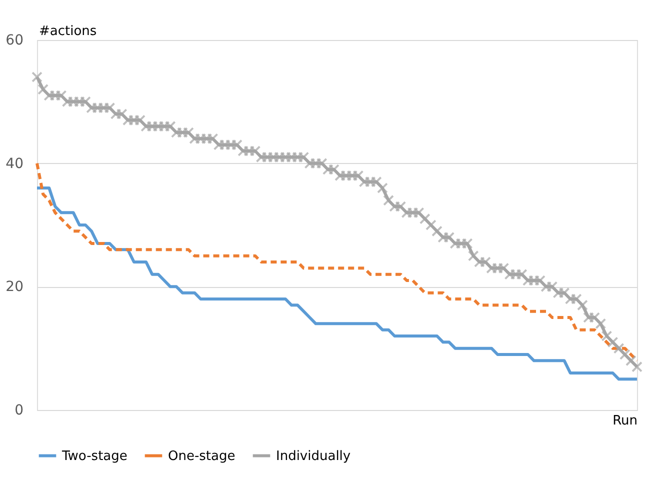 This screenshot has width=672, height=490. I want to click on y-tick-label: 40, so click(15, 164).